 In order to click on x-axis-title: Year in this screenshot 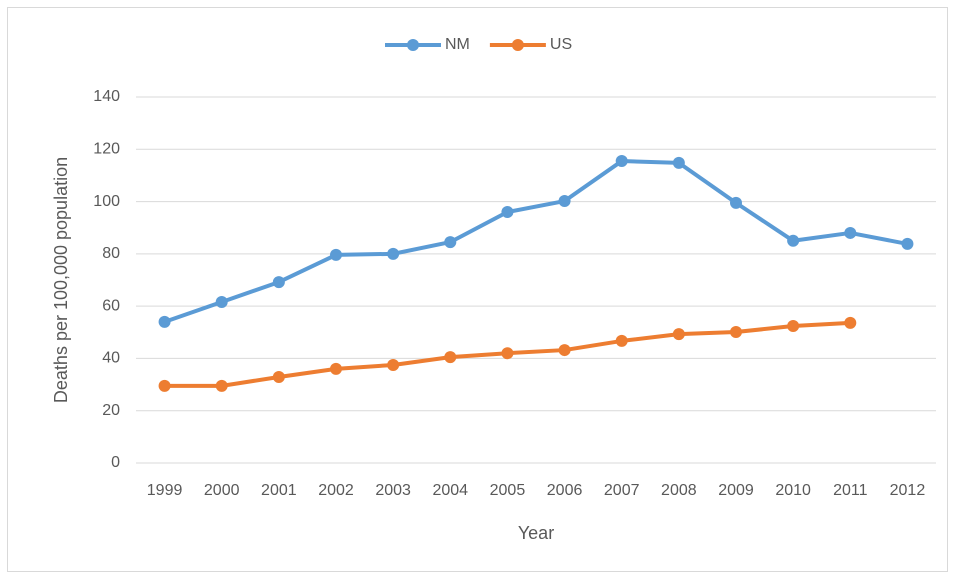, I will do `click(536, 533)`.